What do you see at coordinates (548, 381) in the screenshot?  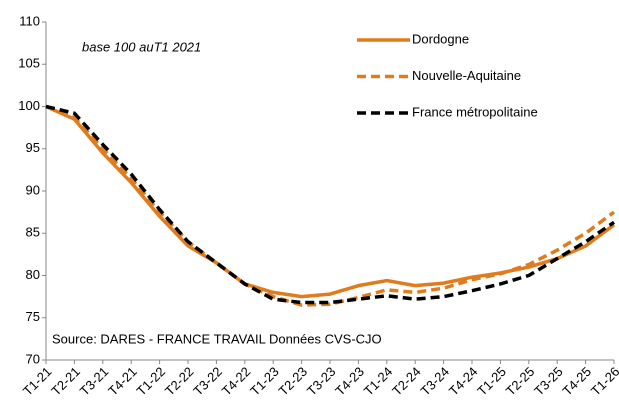 I see `x-tick-label: T3-25` at bounding box center [548, 381].